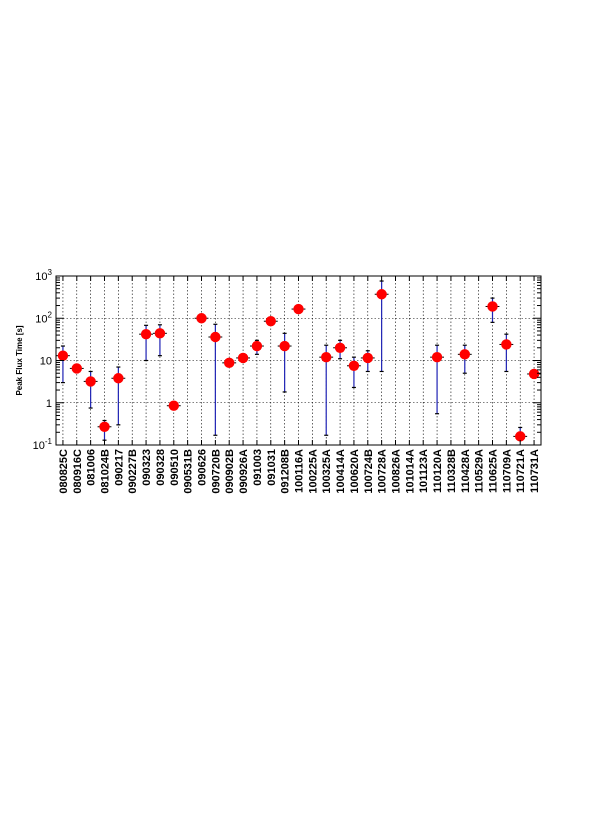 The width and height of the screenshot is (598, 825). Describe the element at coordinates (43, 444) in the screenshot. I see `y-tick-label: 10⁻¹` at that location.